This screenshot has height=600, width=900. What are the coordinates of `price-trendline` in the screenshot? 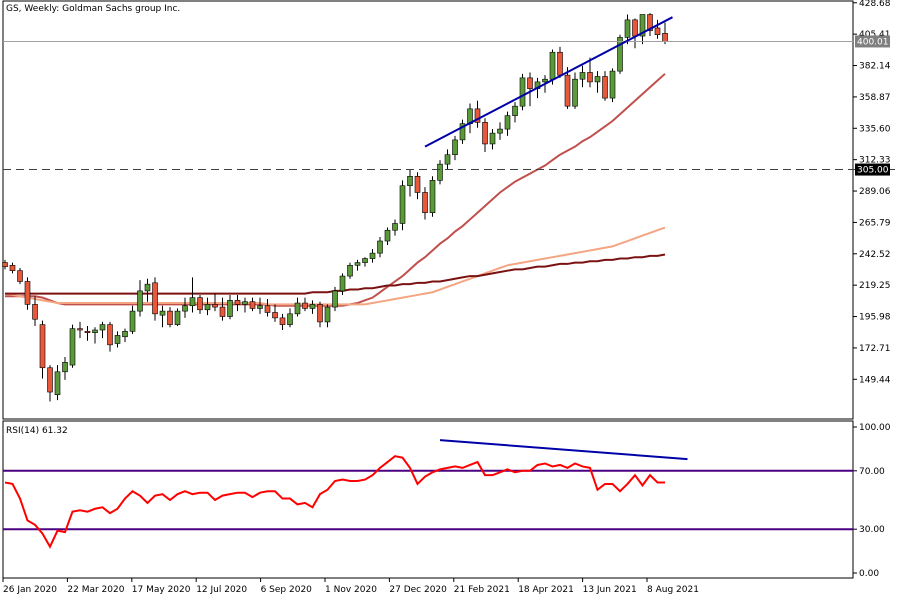 It's located at (548, 82).